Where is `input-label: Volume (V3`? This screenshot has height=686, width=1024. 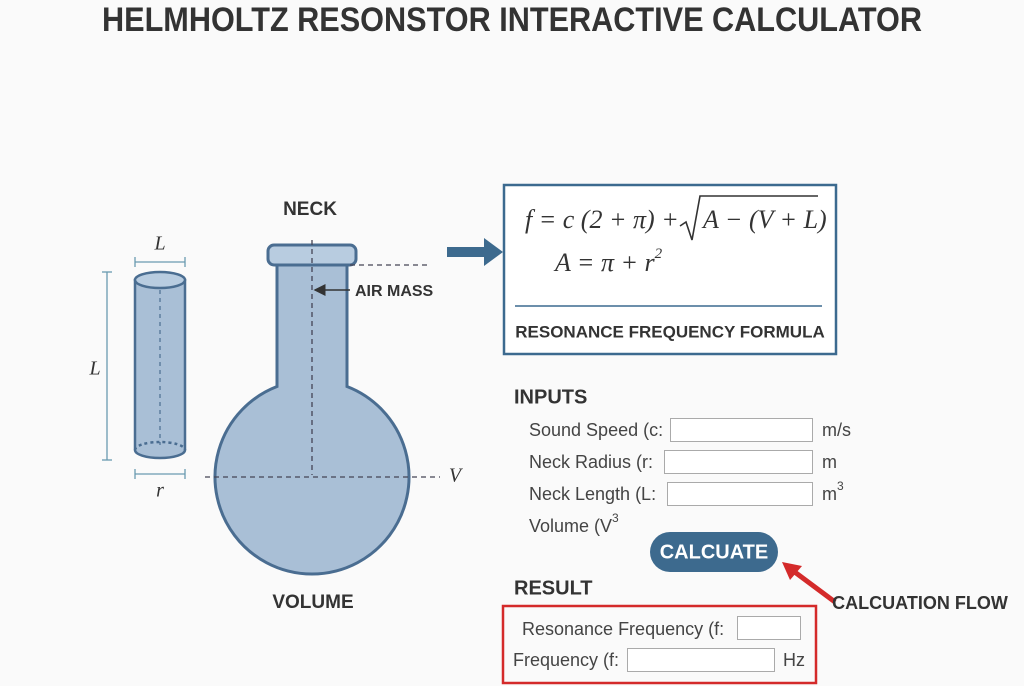
input-label: Volume (V3 is located at coordinates (574, 523).